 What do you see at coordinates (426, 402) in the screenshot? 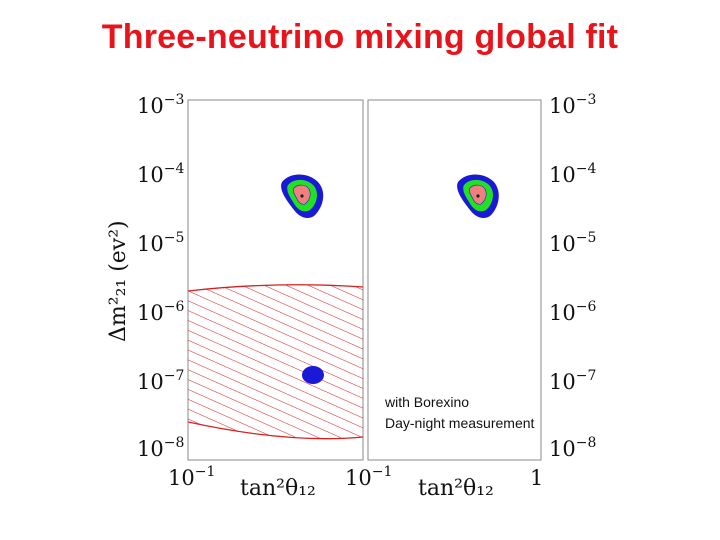
I see `annotation-line-1: with Borexino` at bounding box center [426, 402].